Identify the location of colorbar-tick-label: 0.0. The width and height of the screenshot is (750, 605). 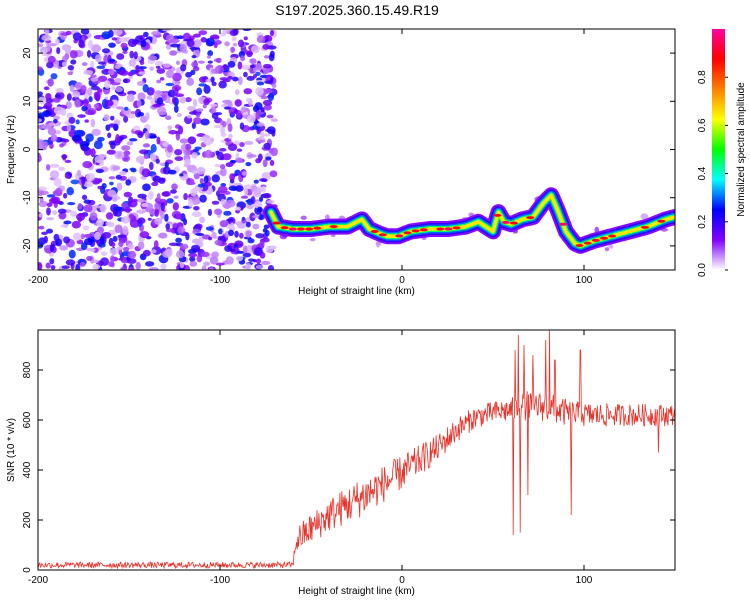
(702, 270).